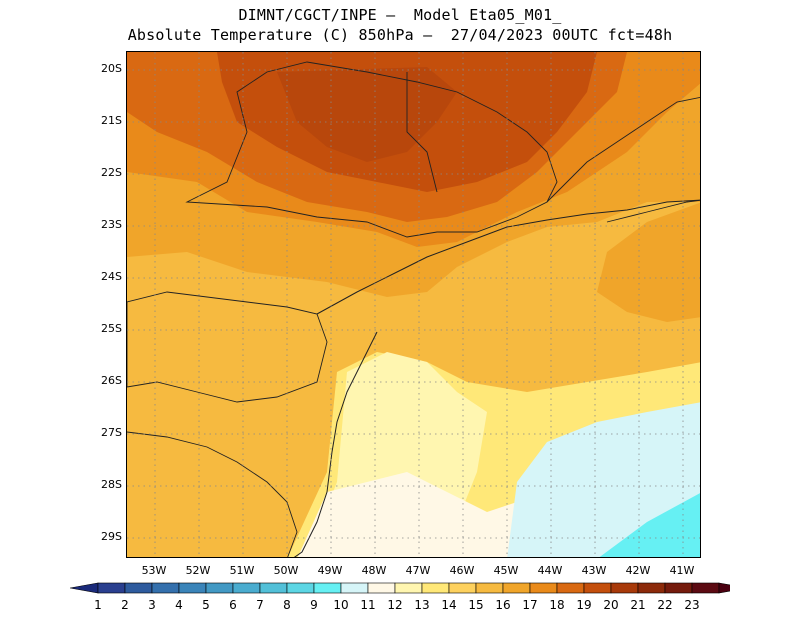 The height and width of the screenshot is (618, 800). What do you see at coordinates (557, 605) in the screenshot?
I see `colorbar-label: 18` at bounding box center [557, 605].